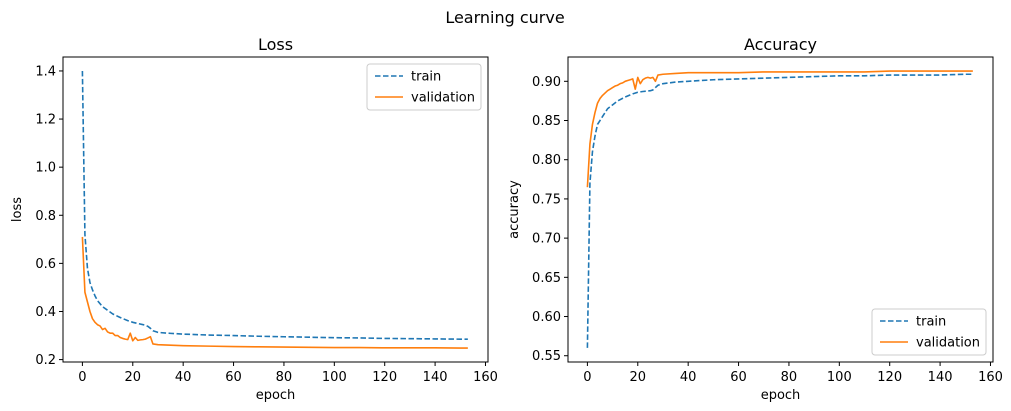 Image resolution: width=1011 pixels, height=411 pixels. What do you see at coordinates (940, 377) in the screenshot?
I see `accuracy-x-tick-label: 140` at bounding box center [940, 377].